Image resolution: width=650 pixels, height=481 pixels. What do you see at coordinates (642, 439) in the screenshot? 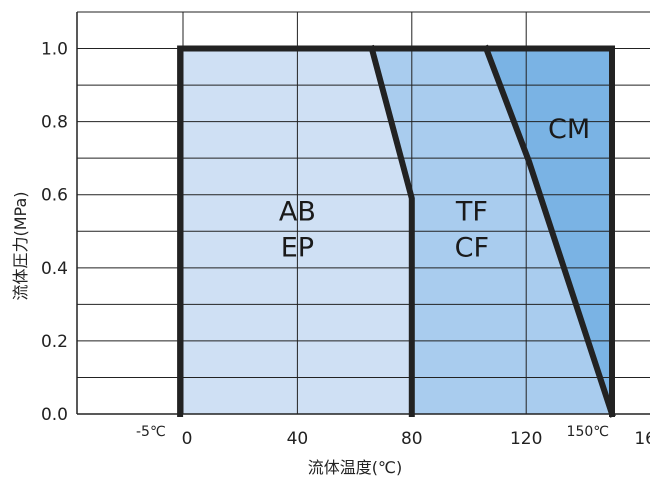
I see `x-tick-label: 160` at bounding box center [642, 439].